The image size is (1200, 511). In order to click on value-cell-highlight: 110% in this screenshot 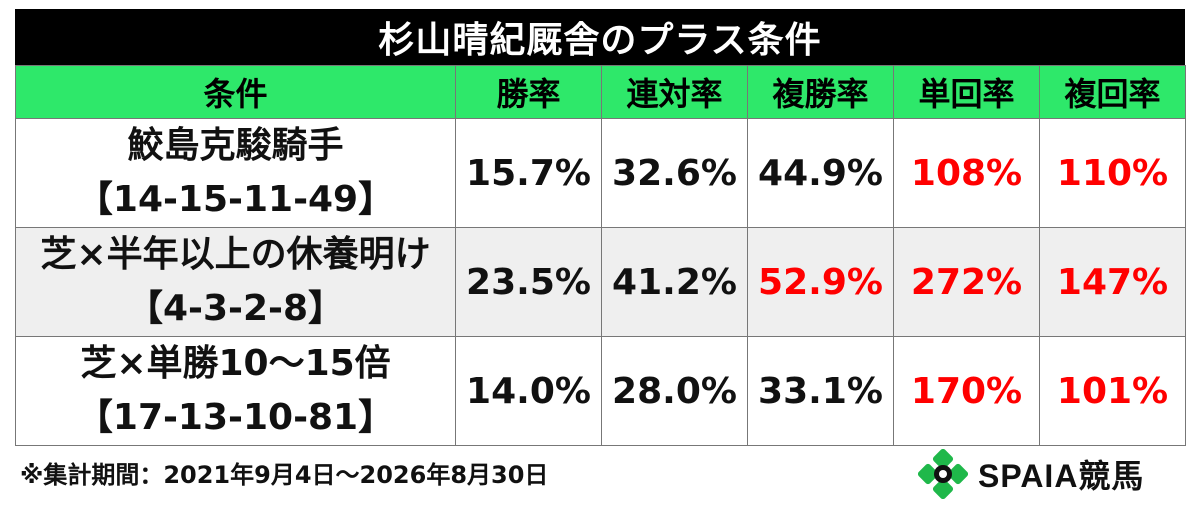, I will do `click(1112, 173)`.